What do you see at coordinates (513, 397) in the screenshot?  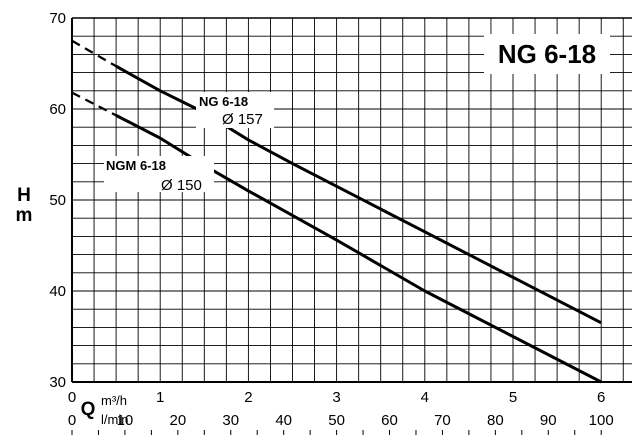 I see `x-tick-label-m3h: 5` at bounding box center [513, 397].